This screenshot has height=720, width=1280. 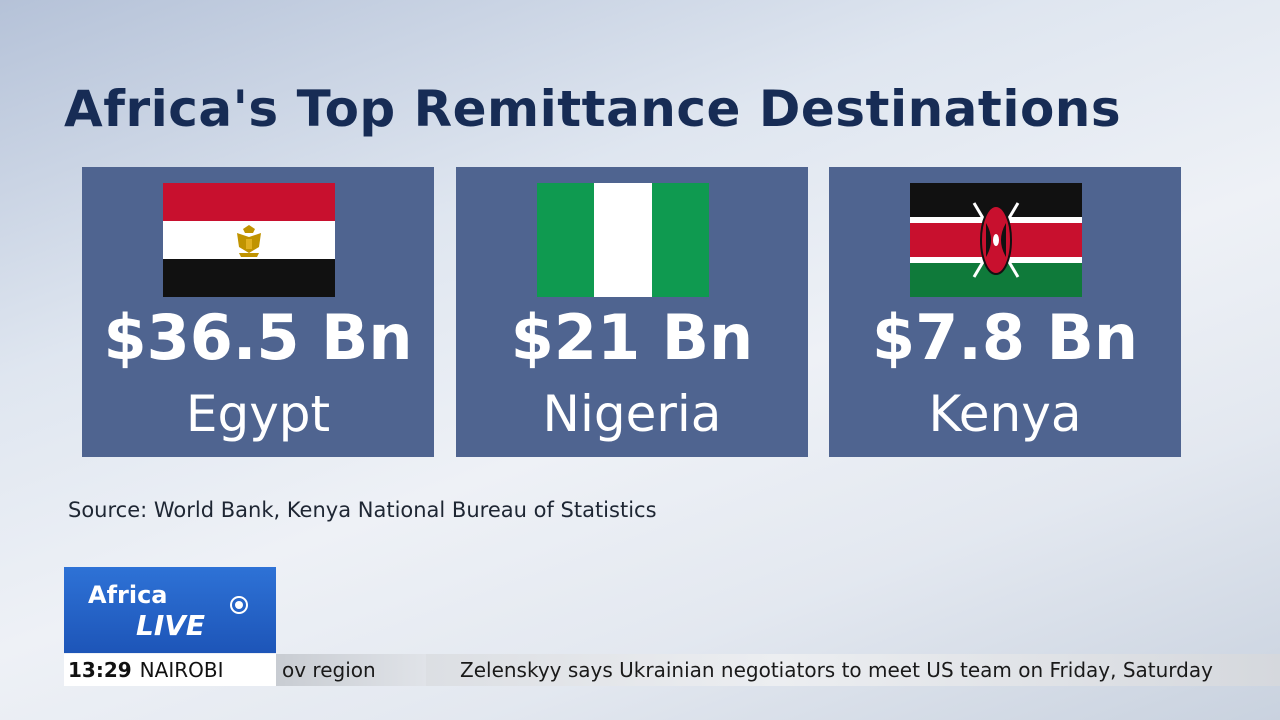 I want to click on nigeria-flag-icon, so click(x=623, y=240).